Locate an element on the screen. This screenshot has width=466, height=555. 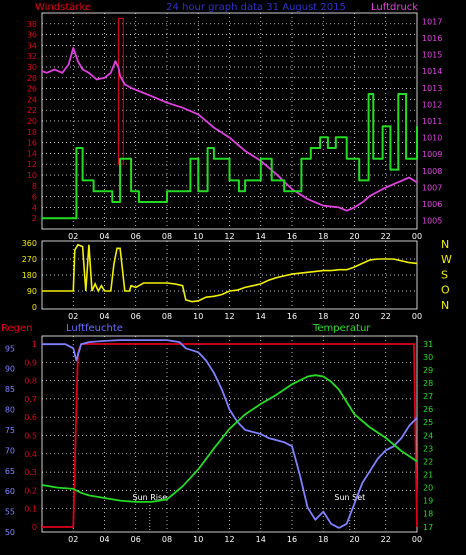
pressure-tick-label: 1009 is located at coordinates (432, 154).